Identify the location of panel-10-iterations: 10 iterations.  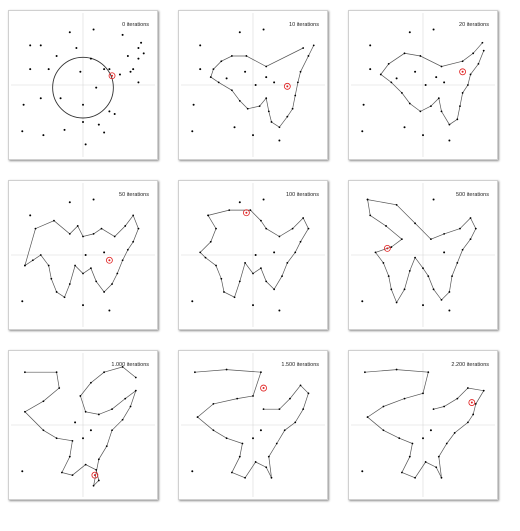
(253, 85).